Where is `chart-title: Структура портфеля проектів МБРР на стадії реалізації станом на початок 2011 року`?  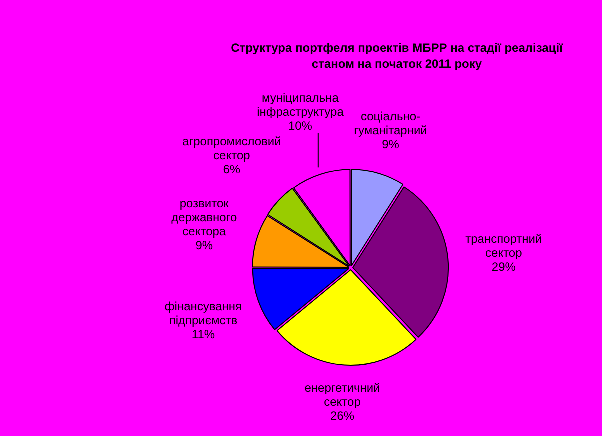 chart-title: Структура портфеля проектів МБРР на стадії реалізації станом на початок 2011 року is located at coordinates (397, 56).